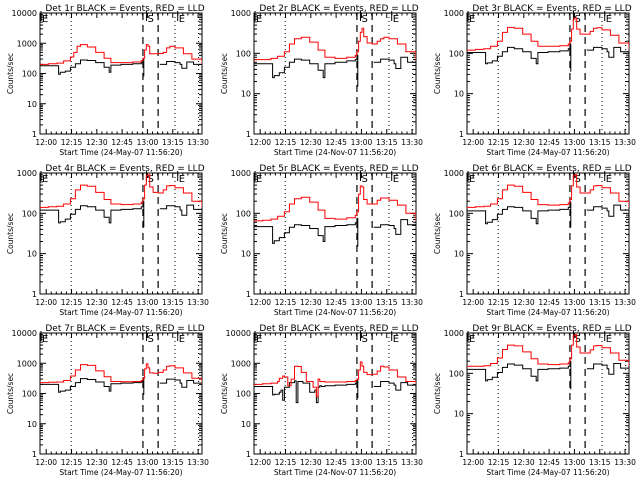 Image resolution: width=640 pixels, height=484 pixels. Describe the element at coordinates (24, 333) in the screenshot. I see `y-tick-label: 10000` at that location.